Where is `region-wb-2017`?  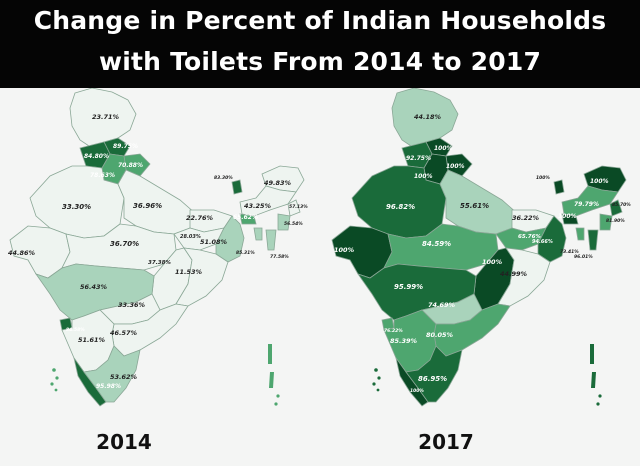 region-wb-2017 is located at coordinates (552, 239).